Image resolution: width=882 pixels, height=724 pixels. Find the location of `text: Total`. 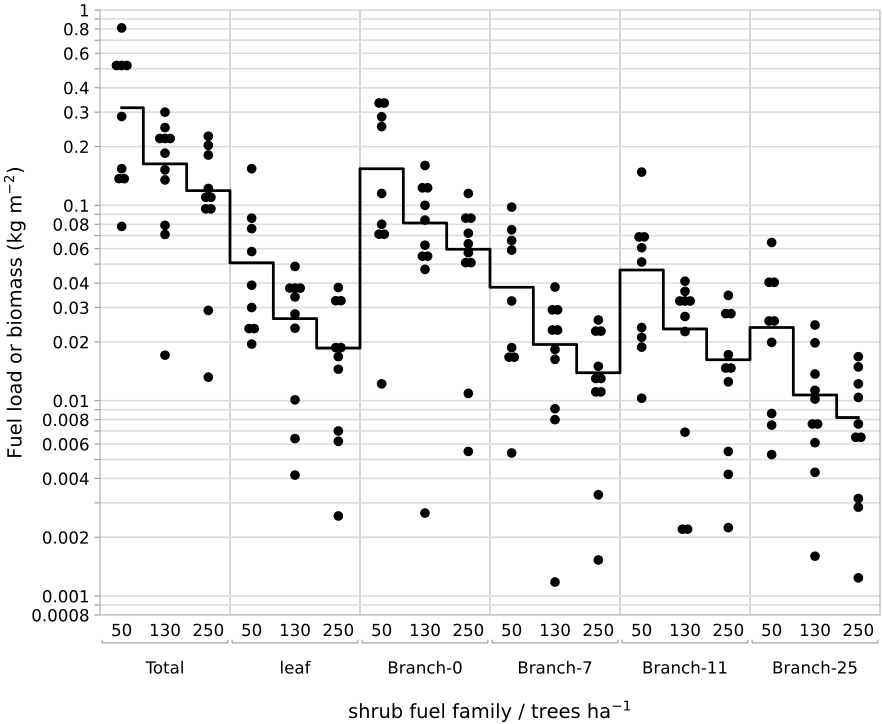

text: Total is located at coordinates (164, 667).